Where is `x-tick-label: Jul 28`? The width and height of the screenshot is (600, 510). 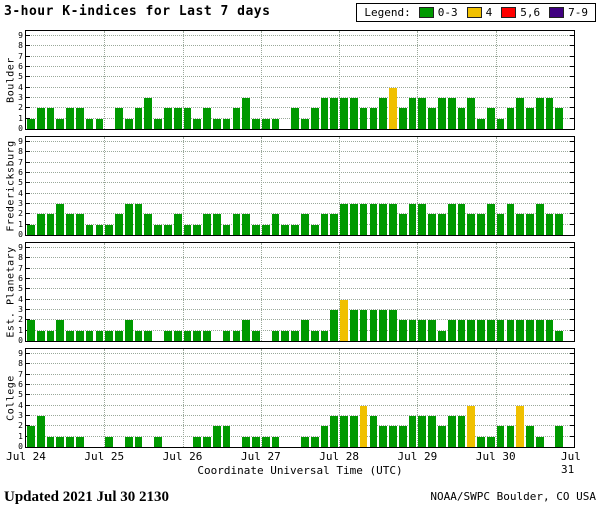 x-tick-label: Jul 28 is located at coordinates (339, 456).